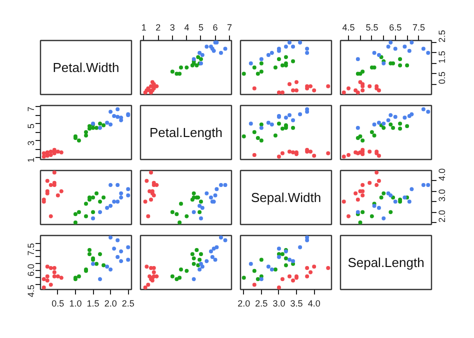 The image size is (474, 338). Describe the element at coordinates (187, 27) in the screenshot. I see `x-tick-label: 4` at that location.